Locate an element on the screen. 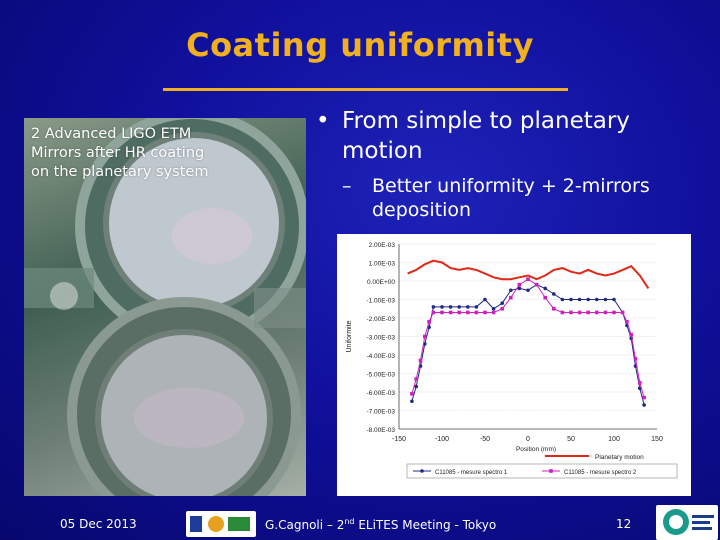  footer-presenter-prefix: G.Cagnoli – 2 is located at coordinates (305, 525).